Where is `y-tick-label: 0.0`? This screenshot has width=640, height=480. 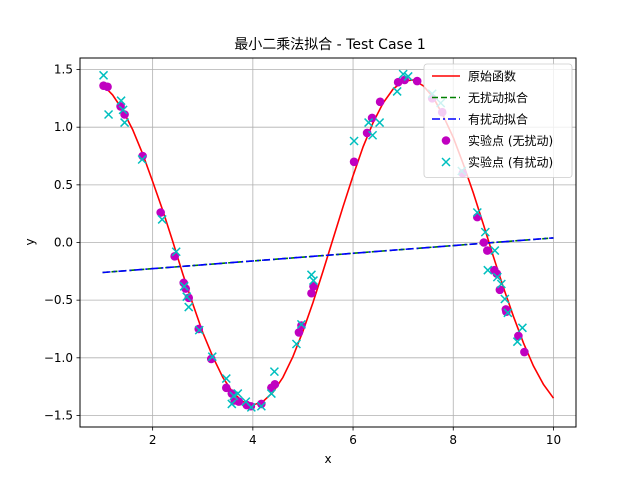 y-tick-label: 0.0 is located at coordinates (63, 243).